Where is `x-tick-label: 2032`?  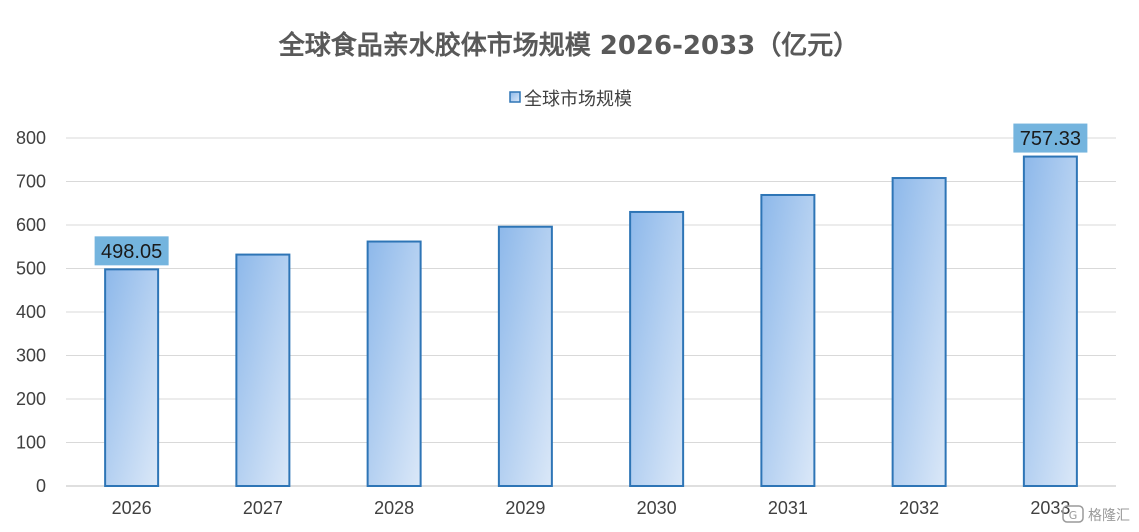
x-tick-label: 2032 is located at coordinates (919, 508).